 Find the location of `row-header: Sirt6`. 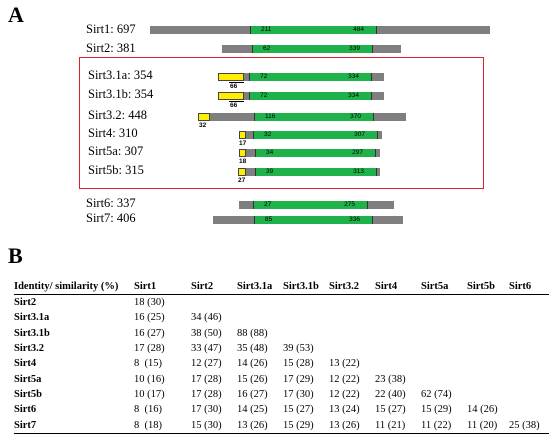

row-header: Sirt6 is located at coordinates (25, 410).